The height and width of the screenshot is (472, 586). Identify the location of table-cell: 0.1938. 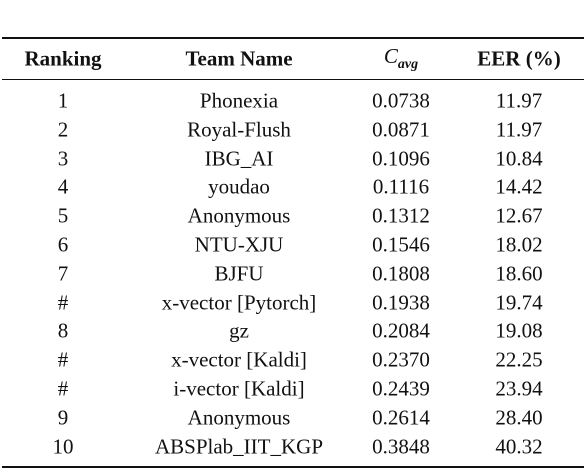
(401, 302).